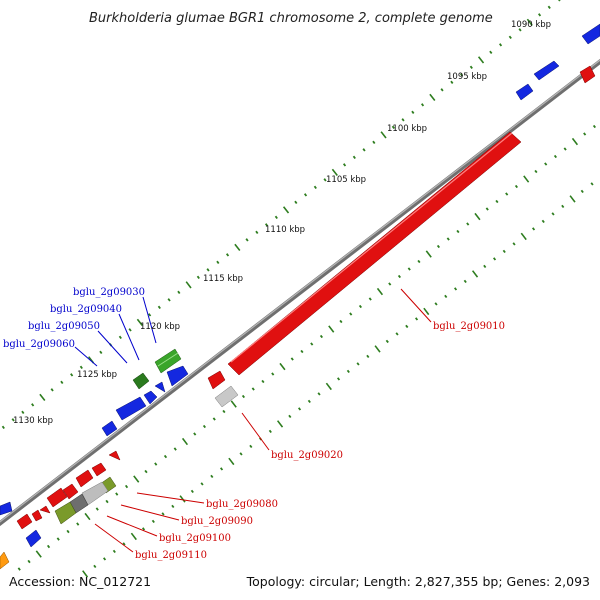 This screenshot has width=600, height=600. I want to click on gene-label-reverse: bglu_2g09110, so click(171, 555).